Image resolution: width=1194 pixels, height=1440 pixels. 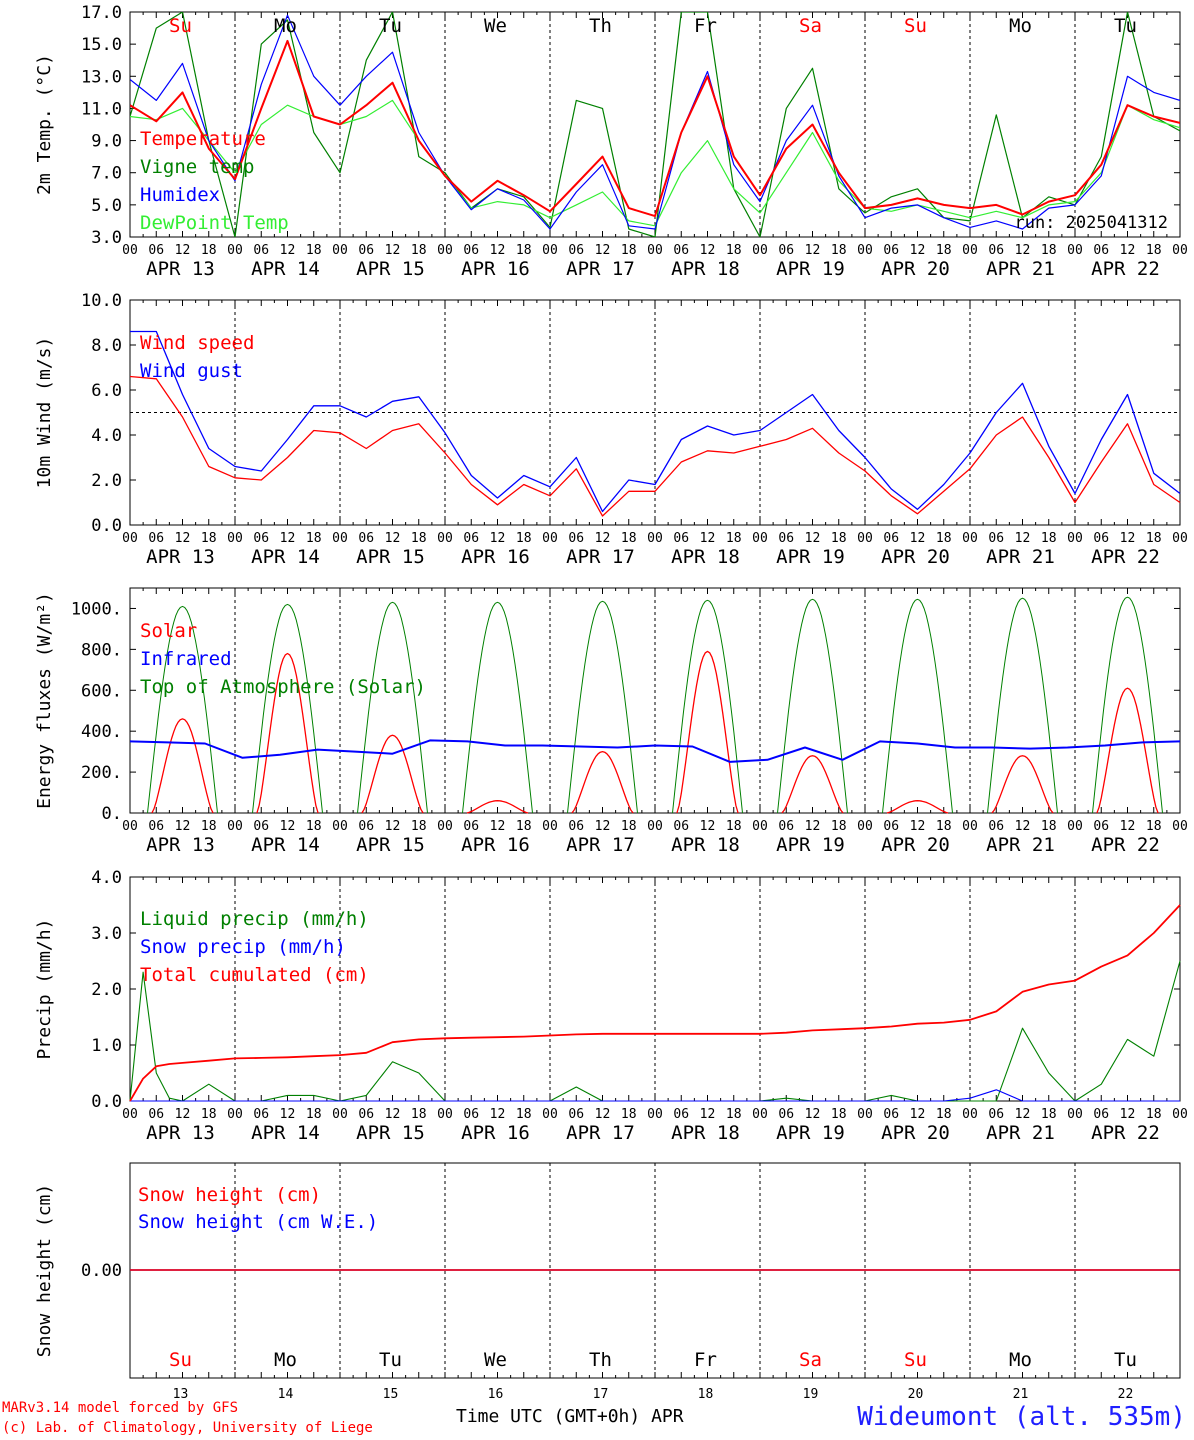 What do you see at coordinates (600, 1133) in the screenshot?
I see `date-label: APR 17` at bounding box center [600, 1133].